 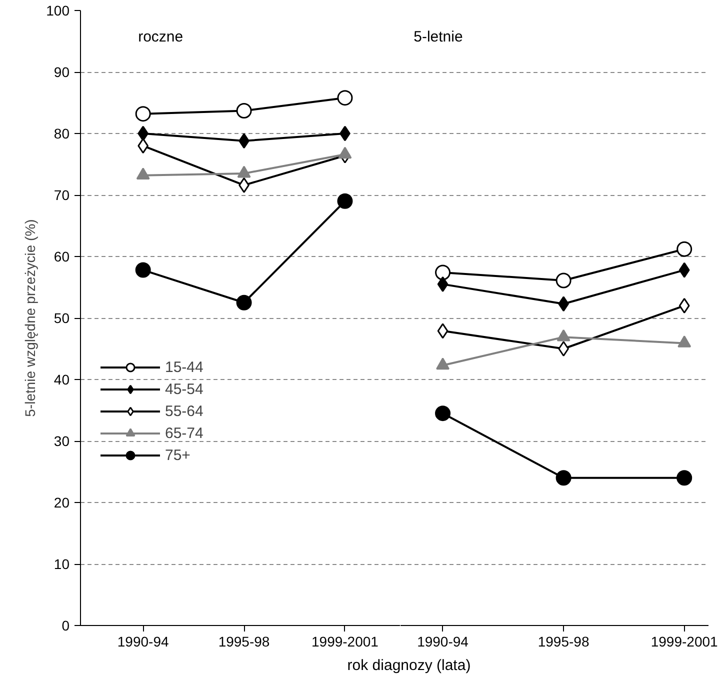 What do you see at coordinates (62, 72) in the screenshot?
I see `y-tick-label: 90` at bounding box center [62, 72].